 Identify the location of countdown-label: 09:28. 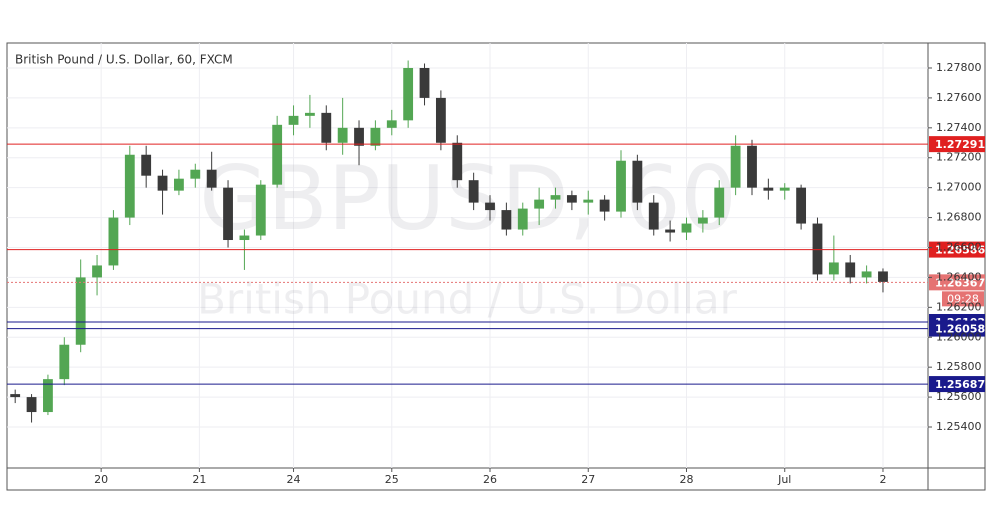
(963, 298).